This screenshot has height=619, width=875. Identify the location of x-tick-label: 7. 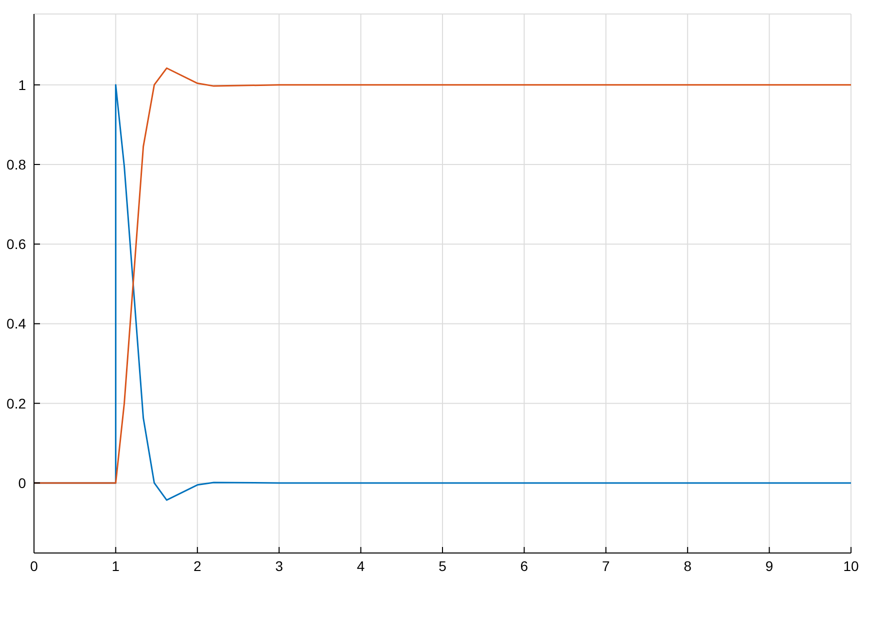
(606, 566).